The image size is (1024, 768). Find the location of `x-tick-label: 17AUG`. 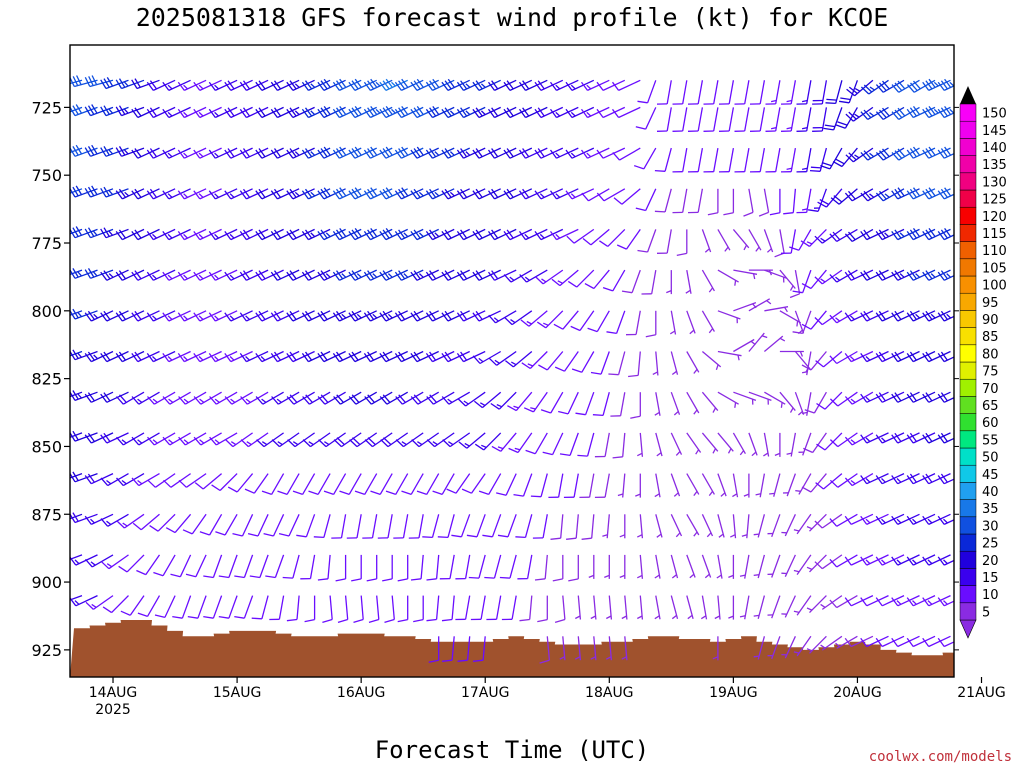

x-tick-label: 17AUG is located at coordinates (485, 693).